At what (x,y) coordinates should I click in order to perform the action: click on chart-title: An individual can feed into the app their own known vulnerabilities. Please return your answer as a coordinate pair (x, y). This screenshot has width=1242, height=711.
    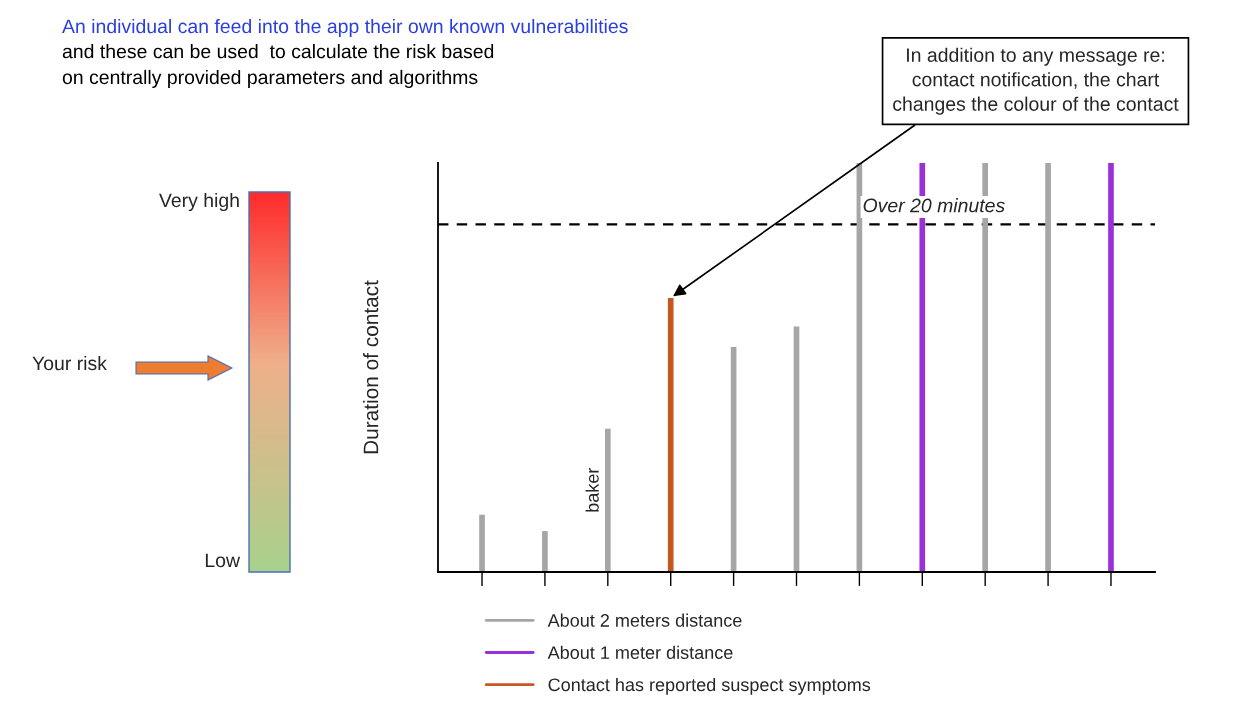
    Looking at the image, I should click on (345, 28).